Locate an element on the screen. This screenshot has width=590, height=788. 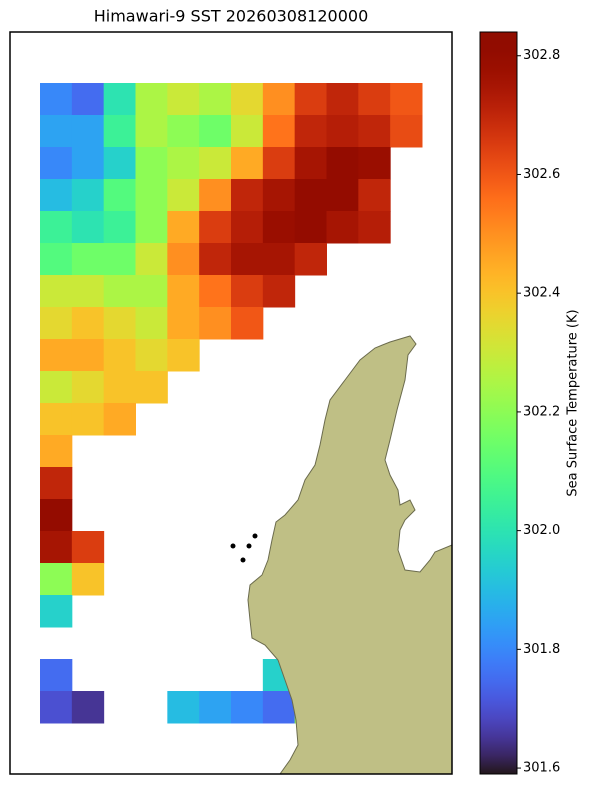
colorbar-tick-label: 302.6 is located at coordinates (541, 174).